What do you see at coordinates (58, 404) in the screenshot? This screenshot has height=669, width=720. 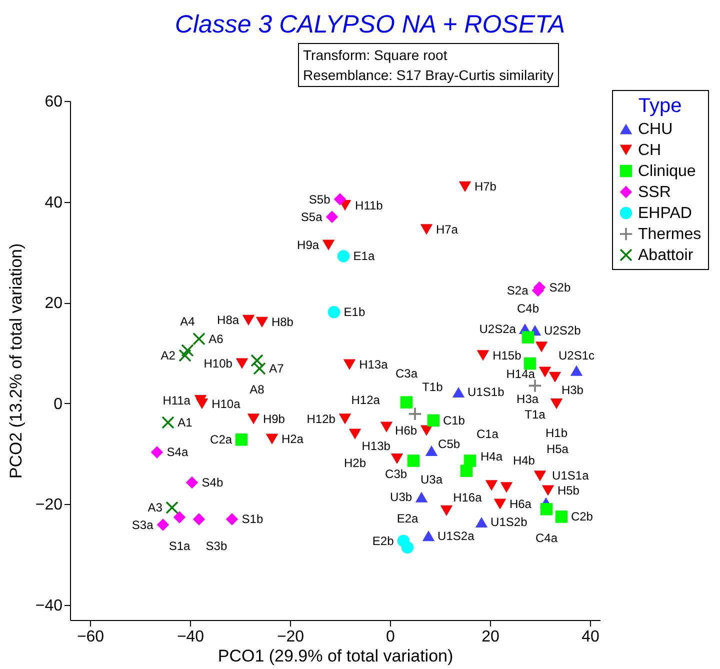 I see `y-tick-label: 0` at bounding box center [58, 404].